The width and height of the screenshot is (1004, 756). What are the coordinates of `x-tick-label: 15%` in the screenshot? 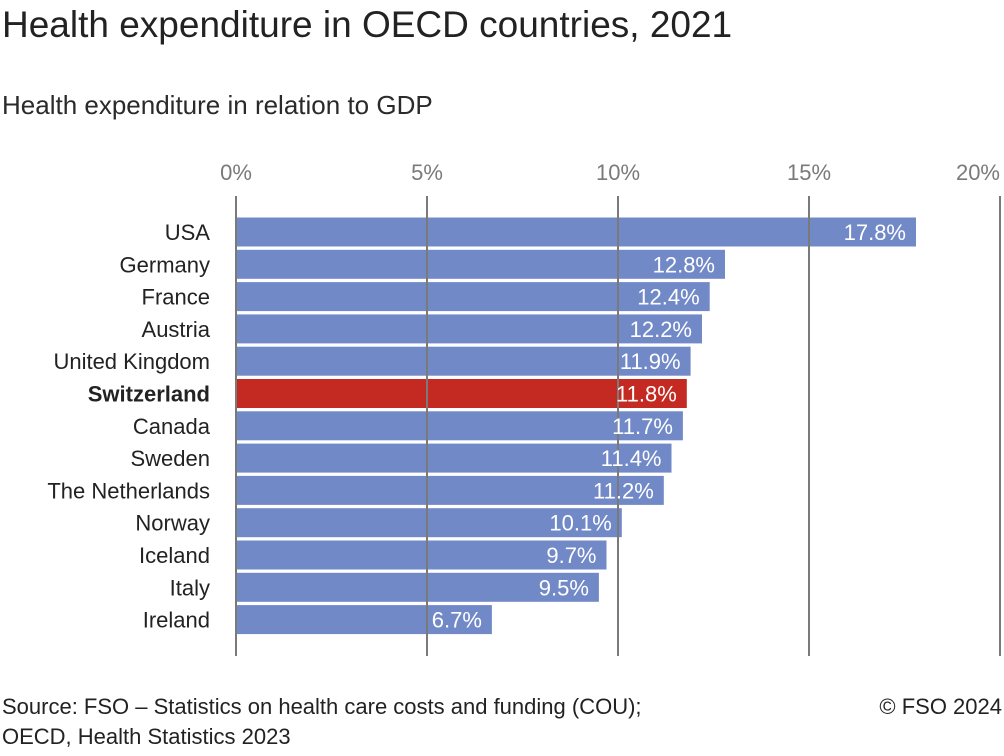 It's located at (809, 172).